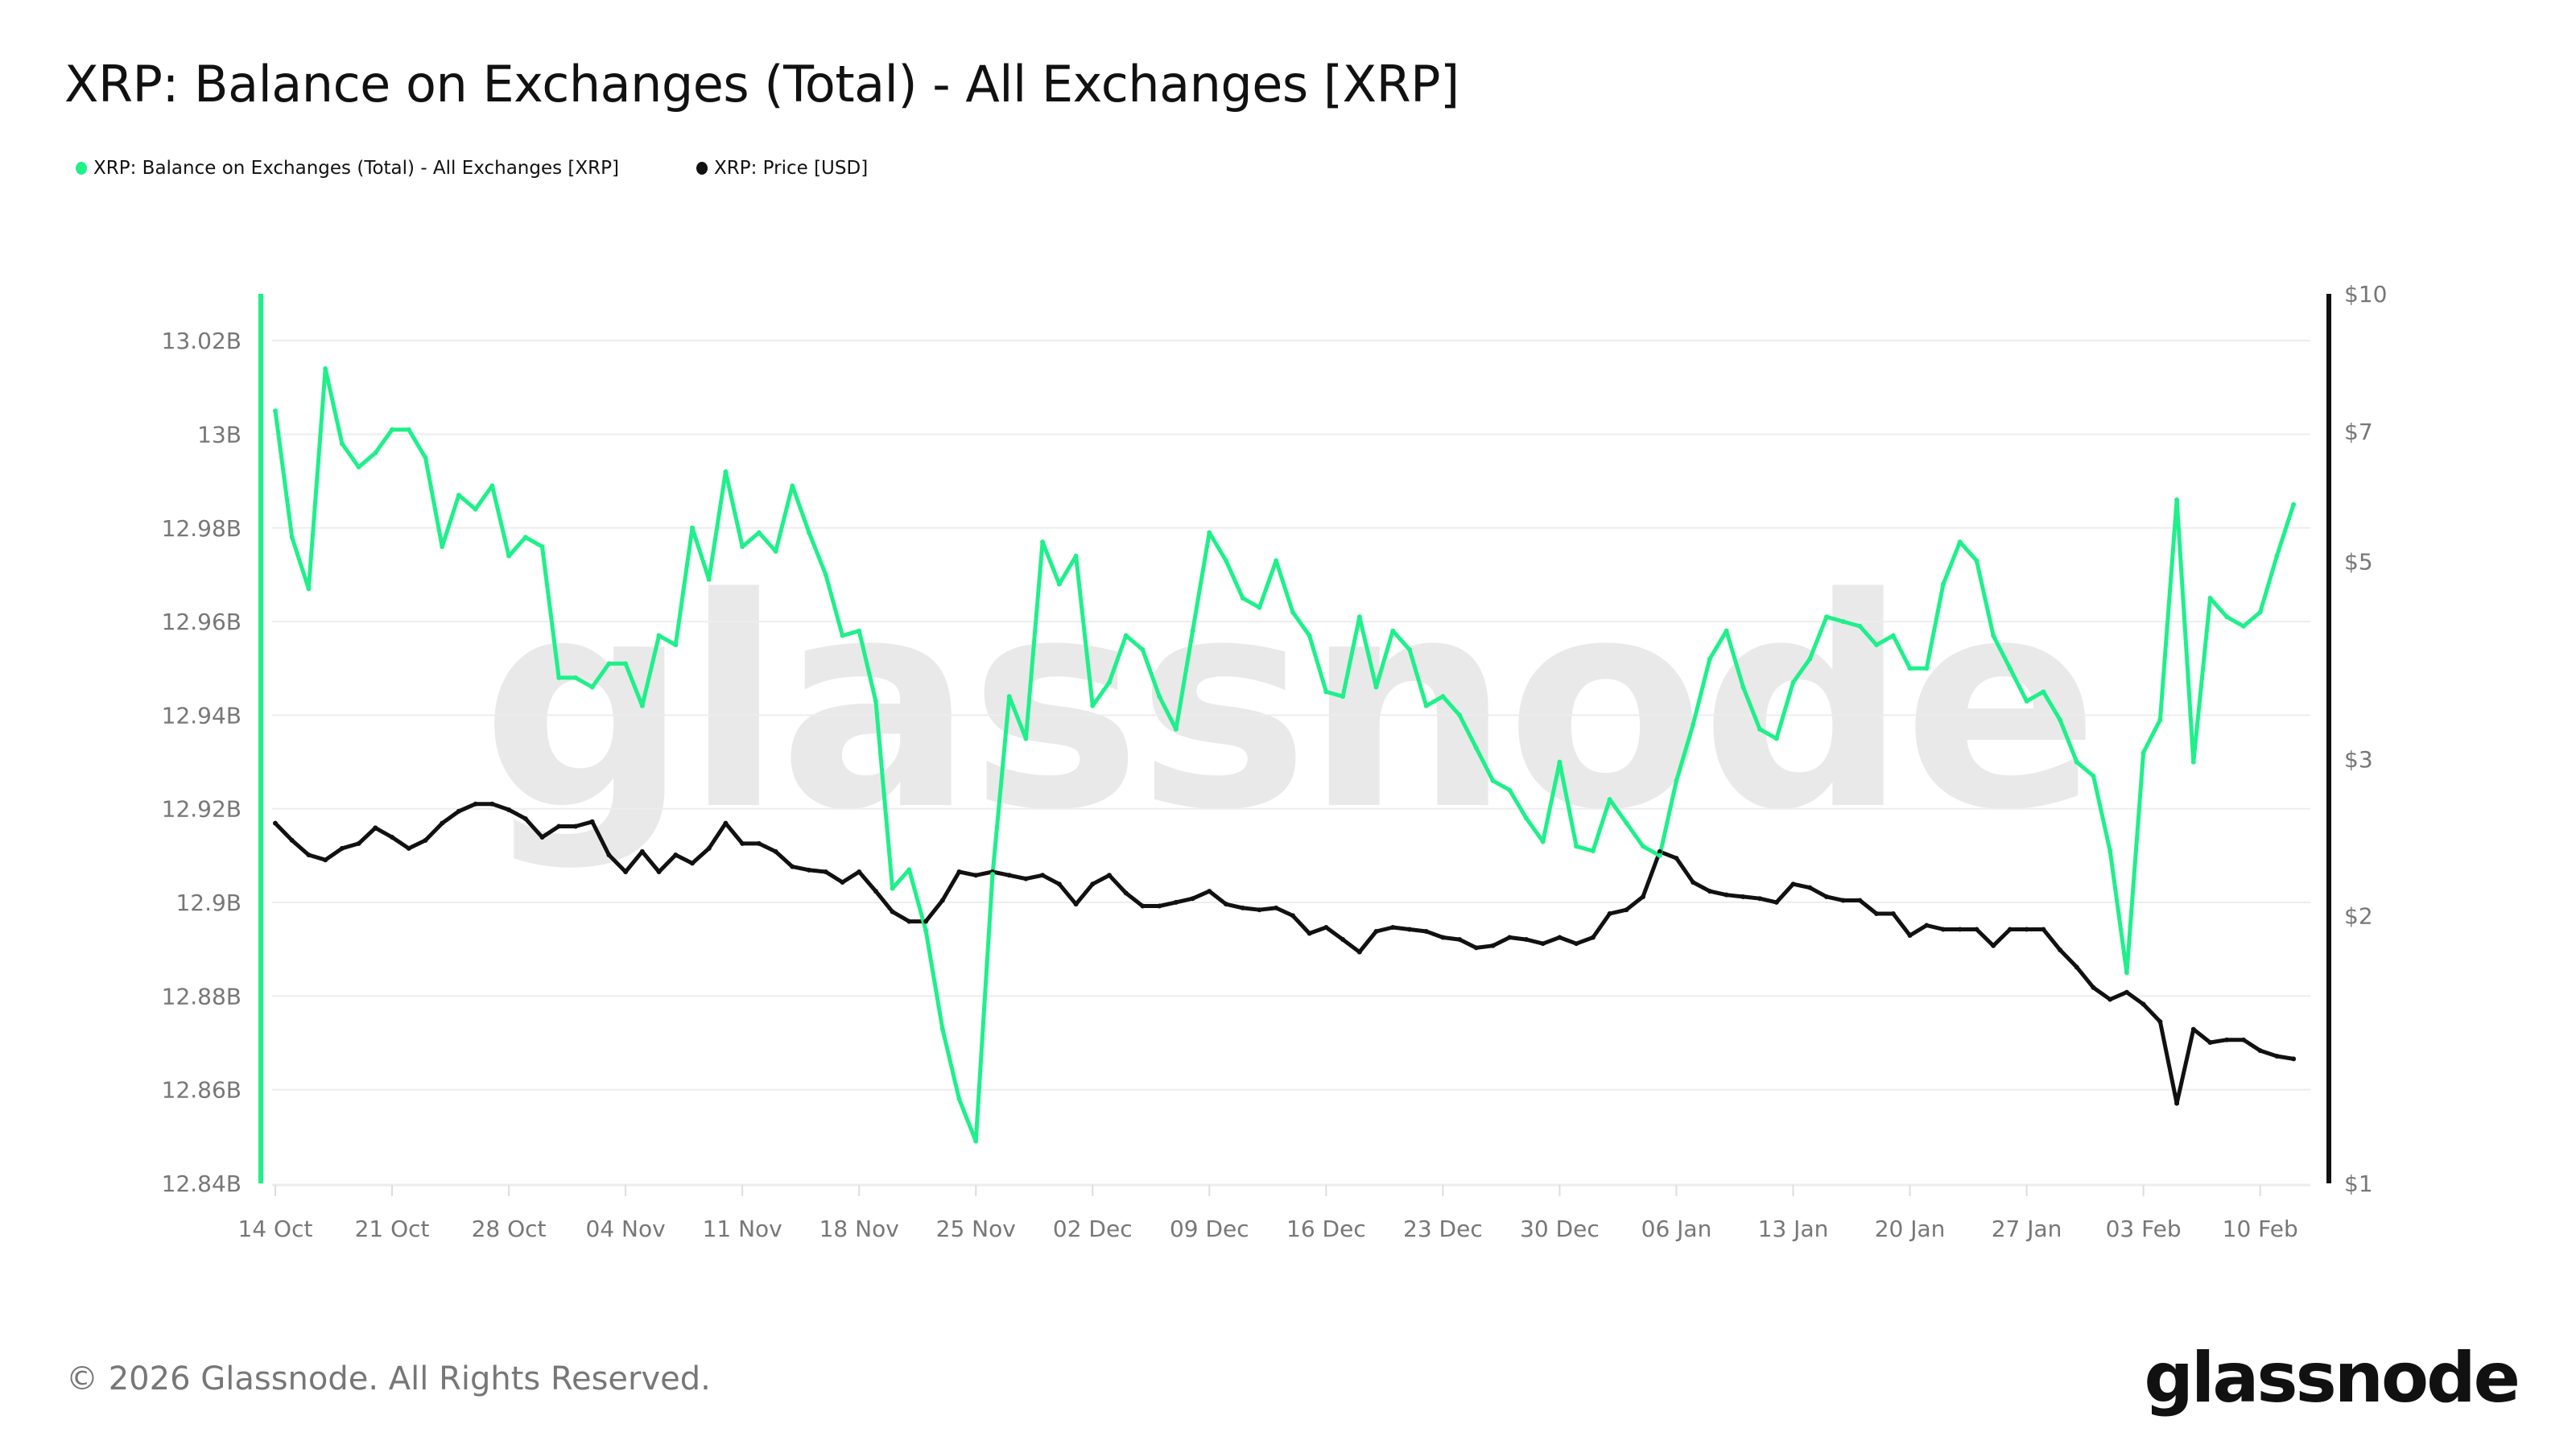  What do you see at coordinates (202, 809) in the screenshot?
I see `left-axis-tick-label: 12.92B` at bounding box center [202, 809].